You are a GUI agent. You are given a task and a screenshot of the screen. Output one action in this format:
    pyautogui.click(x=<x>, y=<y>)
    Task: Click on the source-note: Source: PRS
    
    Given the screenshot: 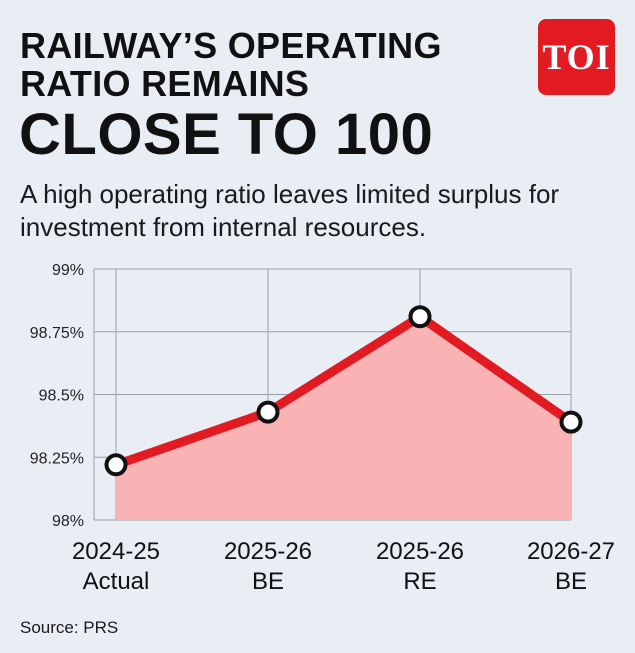 What is the action you would take?
    pyautogui.click(x=69, y=627)
    